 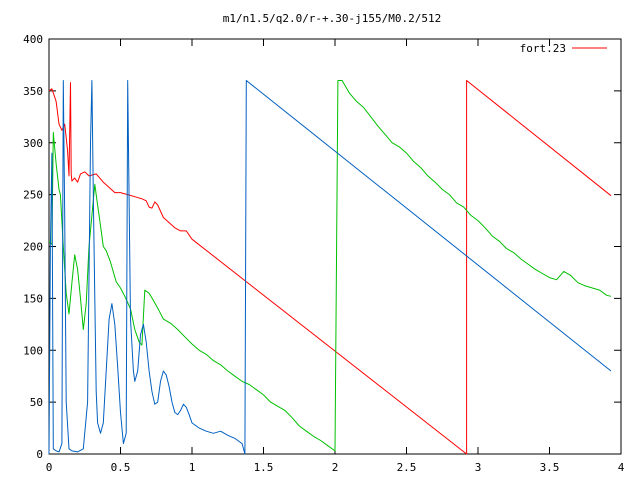 What do you see at coordinates (36, 402) in the screenshot?
I see `y-tick-label: 50` at bounding box center [36, 402].